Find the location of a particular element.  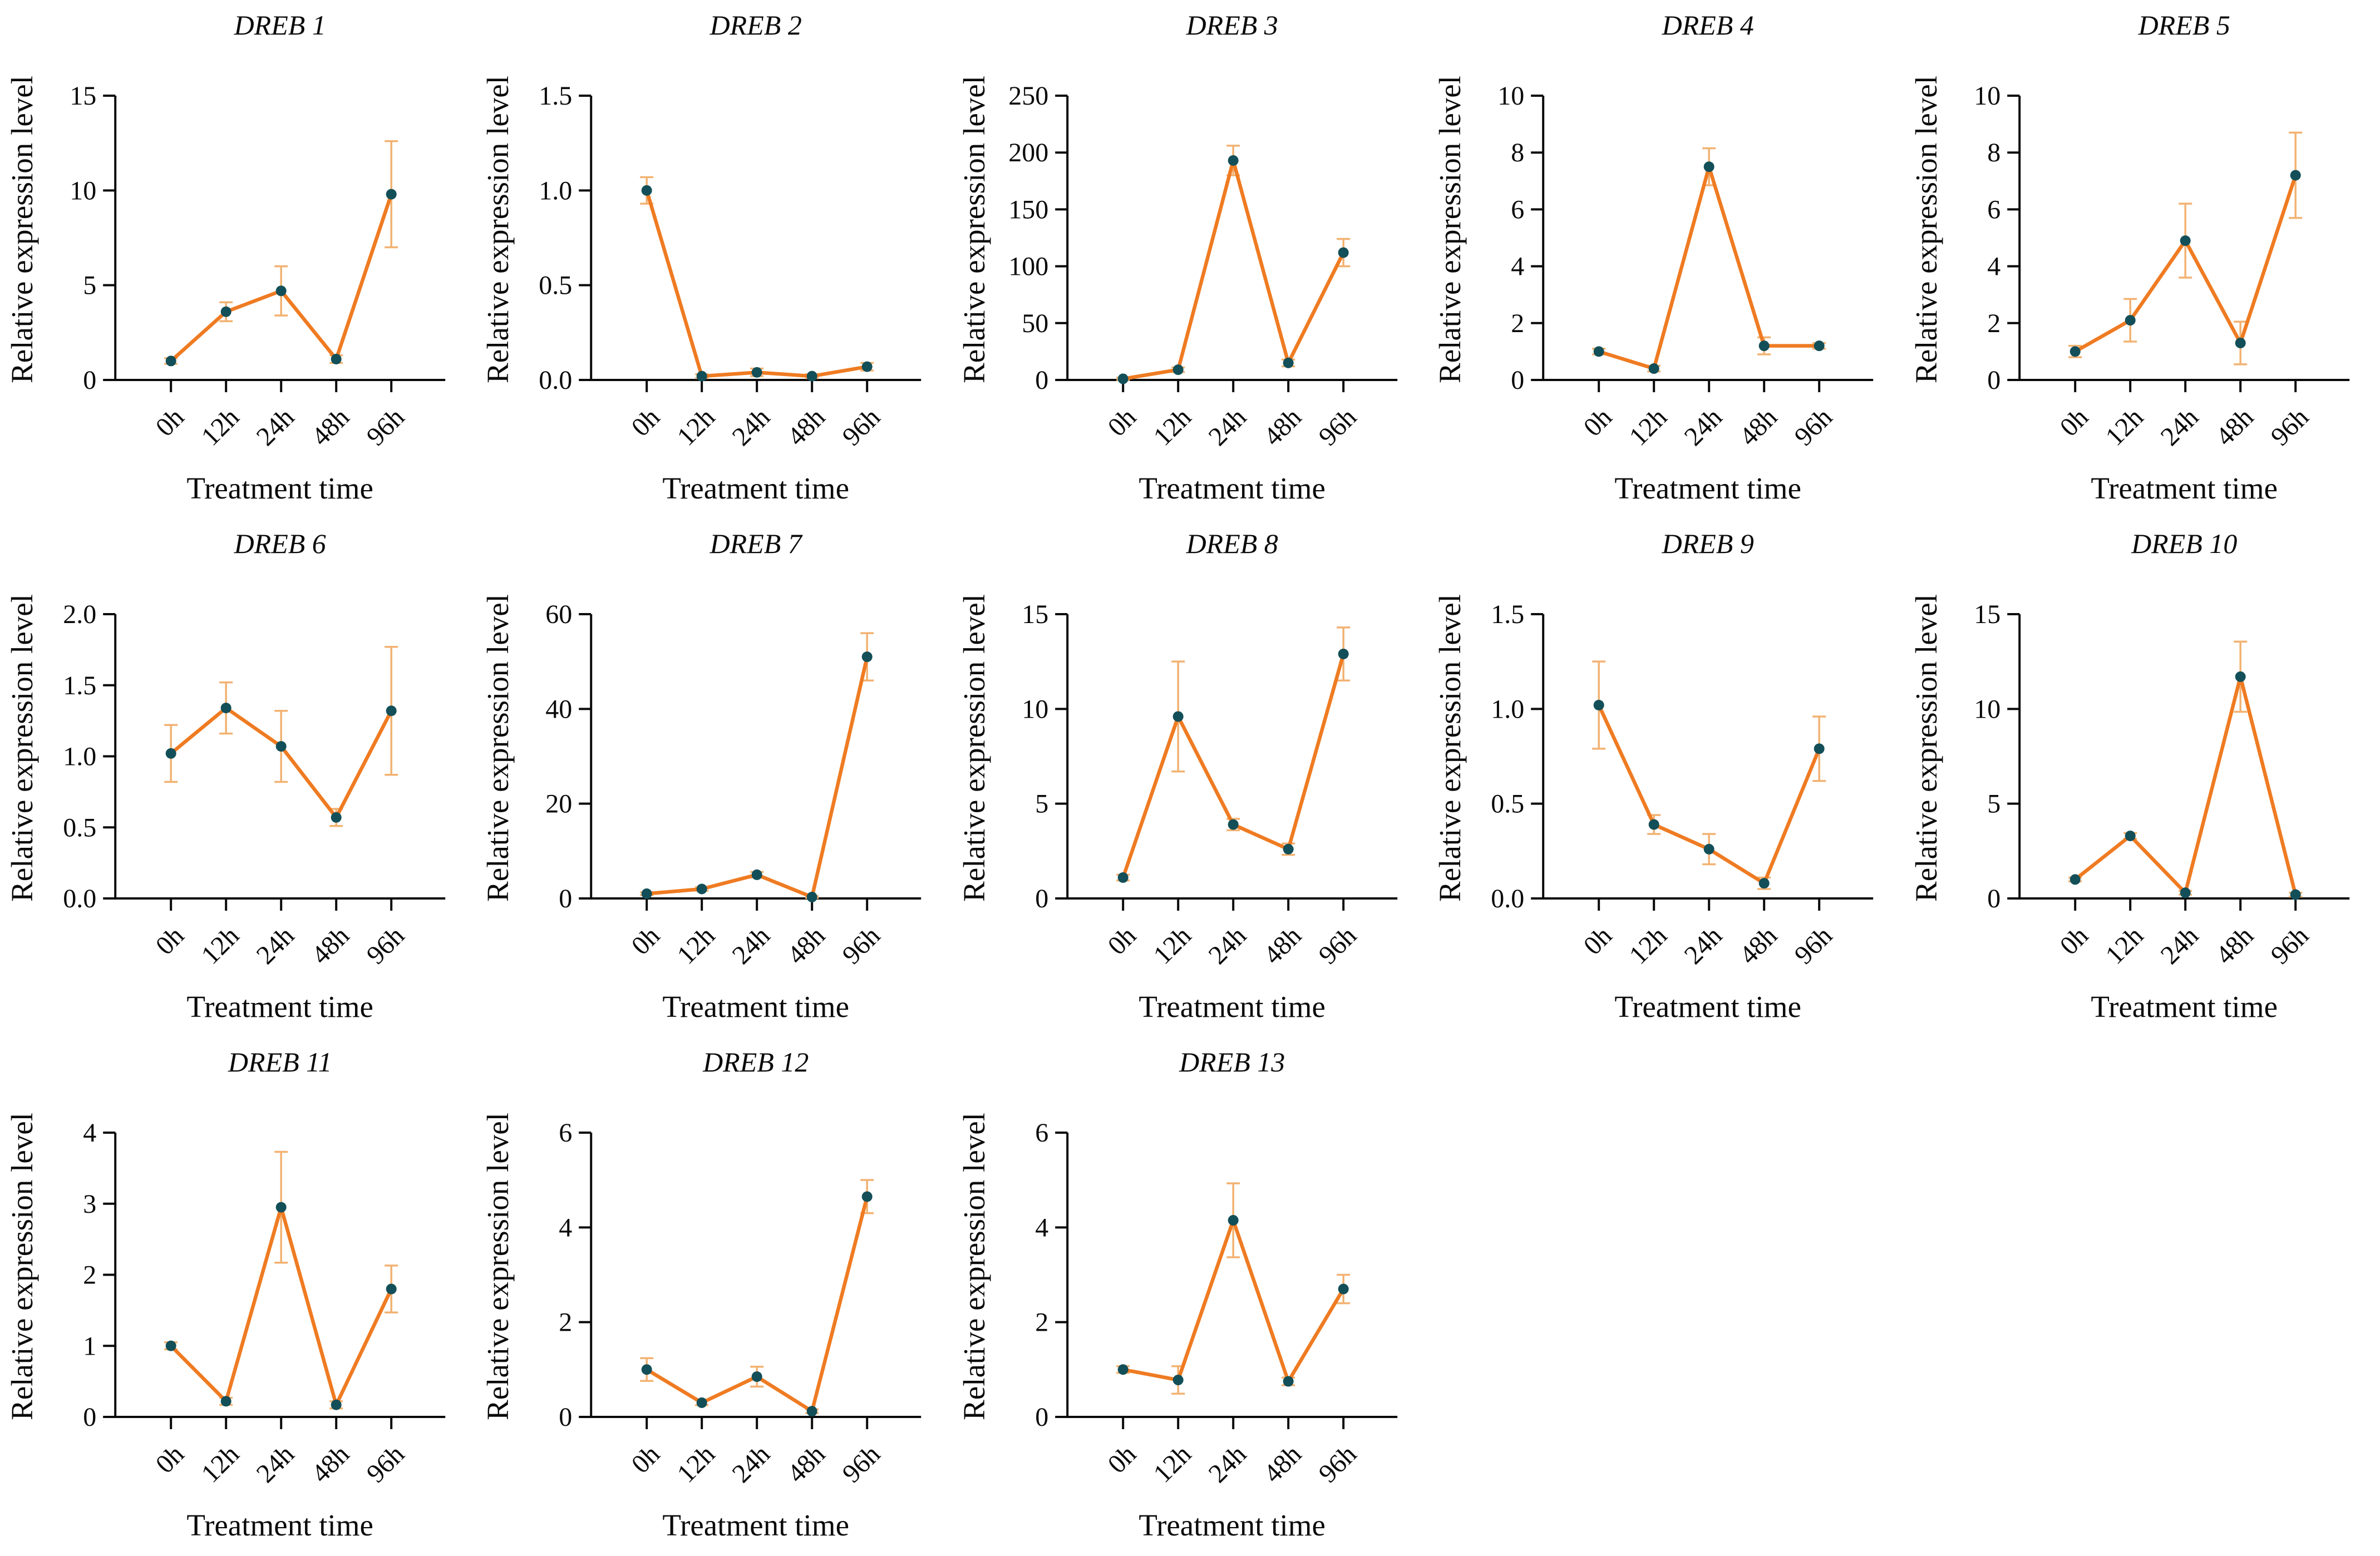

y-tick-label: 15 is located at coordinates (1987, 615).